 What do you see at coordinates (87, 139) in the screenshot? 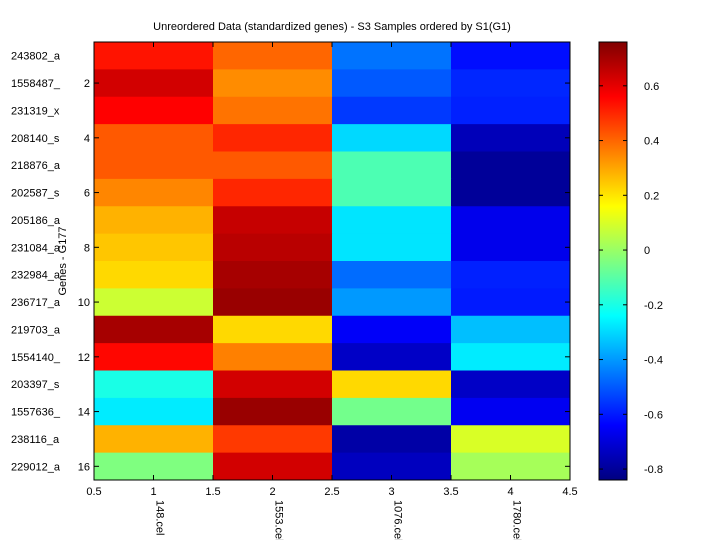
I see `y-tick-label: 4` at bounding box center [87, 139].